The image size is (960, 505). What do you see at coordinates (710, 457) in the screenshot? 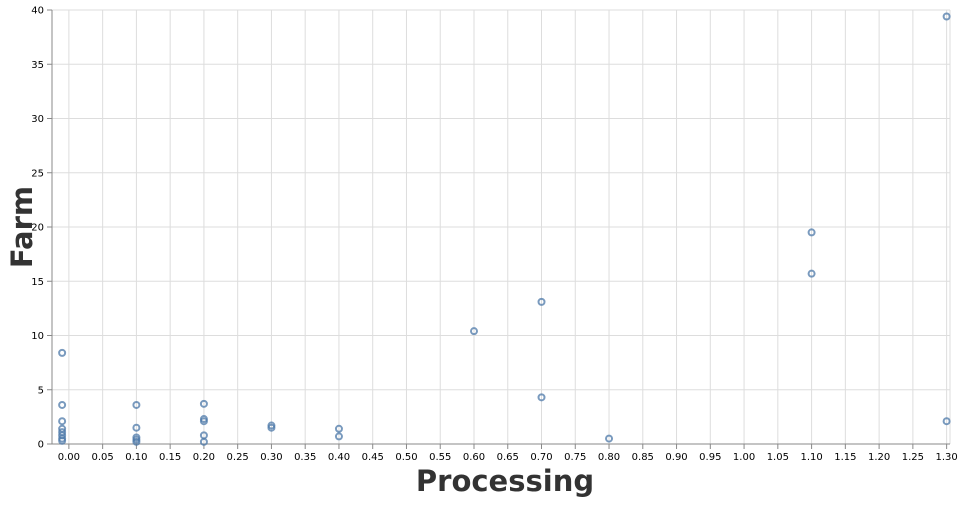
I see `x-tick-label: 0.95` at bounding box center [710, 457].